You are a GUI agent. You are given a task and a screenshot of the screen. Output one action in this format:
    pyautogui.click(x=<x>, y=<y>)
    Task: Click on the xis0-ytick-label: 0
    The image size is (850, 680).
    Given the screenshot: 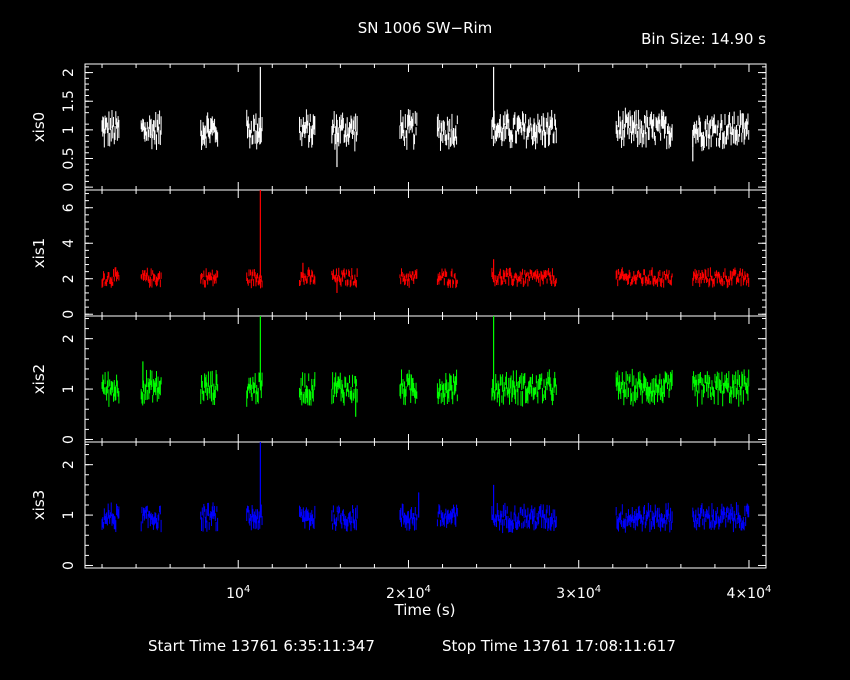 What is the action you would take?
    pyautogui.click(x=69, y=187)
    